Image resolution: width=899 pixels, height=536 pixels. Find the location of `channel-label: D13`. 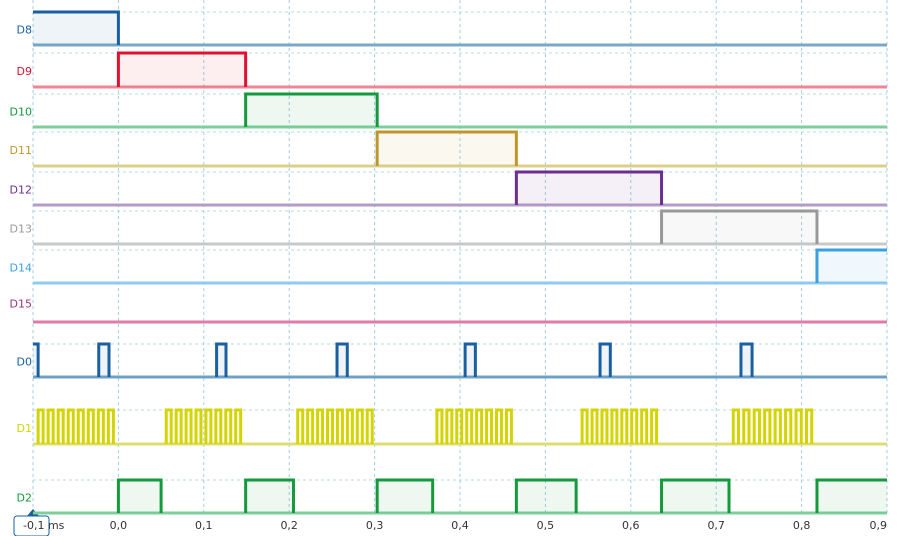

channel-label: D13 is located at coordinates (21, 229).